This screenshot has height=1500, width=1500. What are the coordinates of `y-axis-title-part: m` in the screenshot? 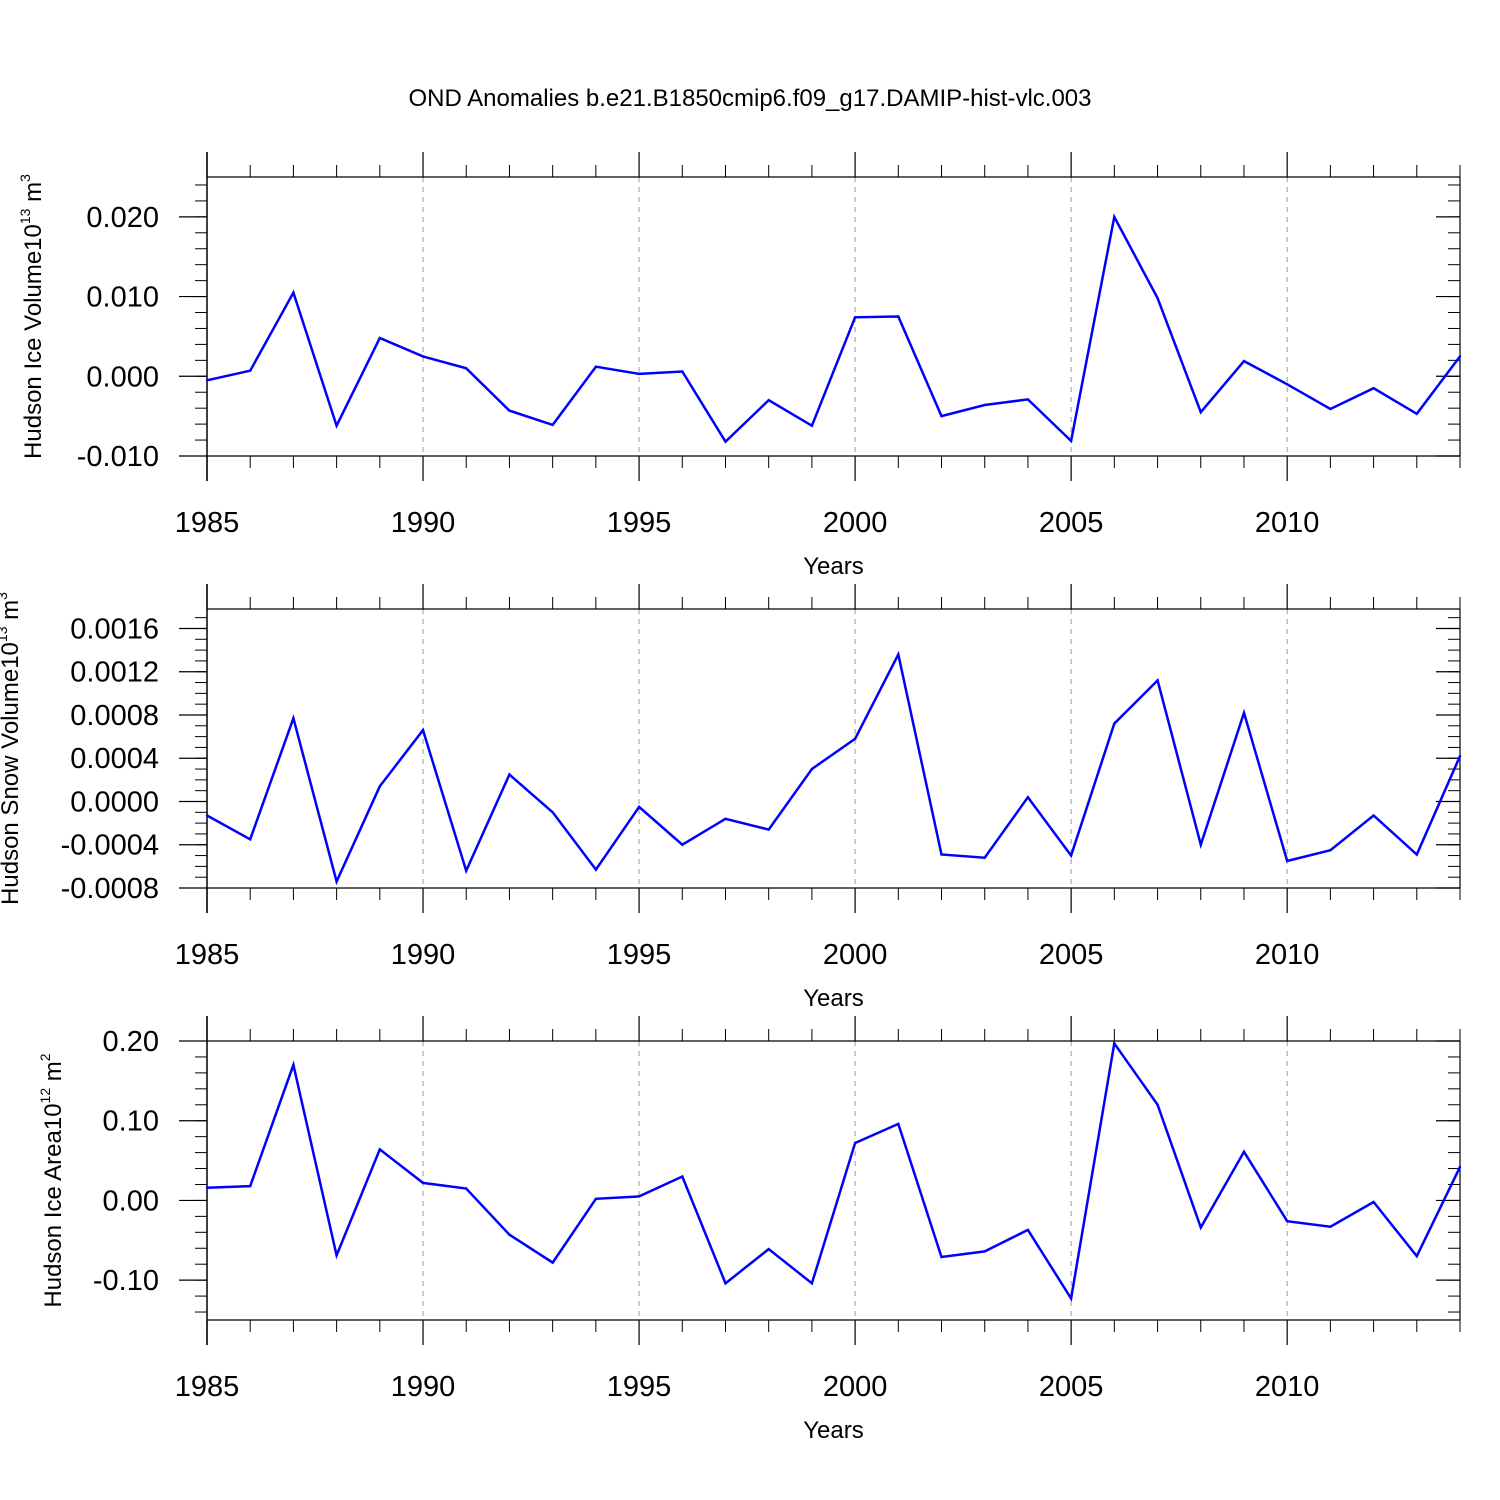 It's located at (33, 192).